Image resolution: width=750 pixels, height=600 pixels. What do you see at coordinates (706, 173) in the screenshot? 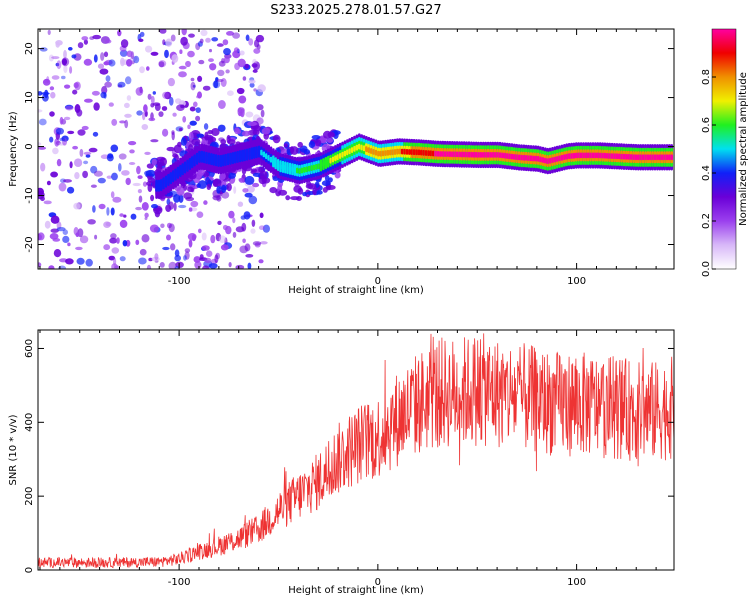
I see `colorbar-tick-label: 0.4` at bounding box center [706, 173].